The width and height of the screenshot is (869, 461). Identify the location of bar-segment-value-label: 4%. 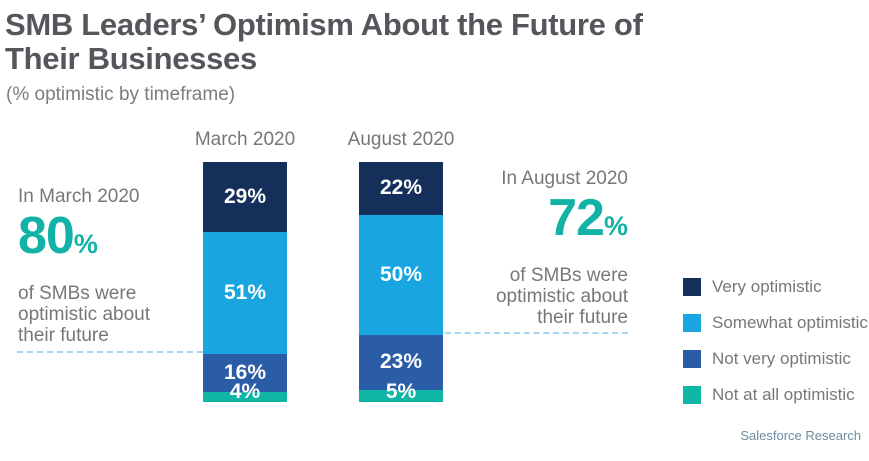
(245, 391).